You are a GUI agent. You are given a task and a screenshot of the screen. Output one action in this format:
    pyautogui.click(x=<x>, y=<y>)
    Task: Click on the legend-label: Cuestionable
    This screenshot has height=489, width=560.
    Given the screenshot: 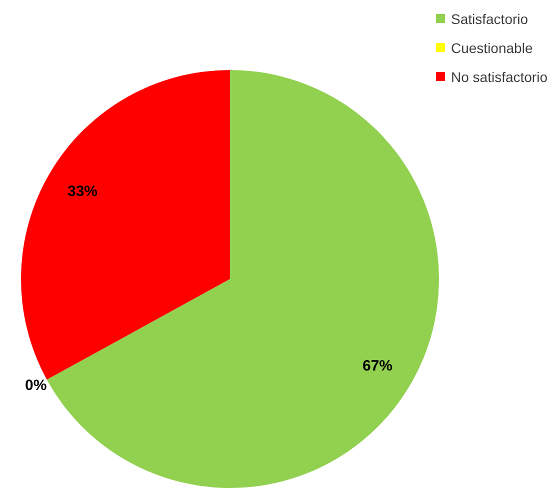 What is the action you would take?
    pyautogui.click(x=492, y=48)
    